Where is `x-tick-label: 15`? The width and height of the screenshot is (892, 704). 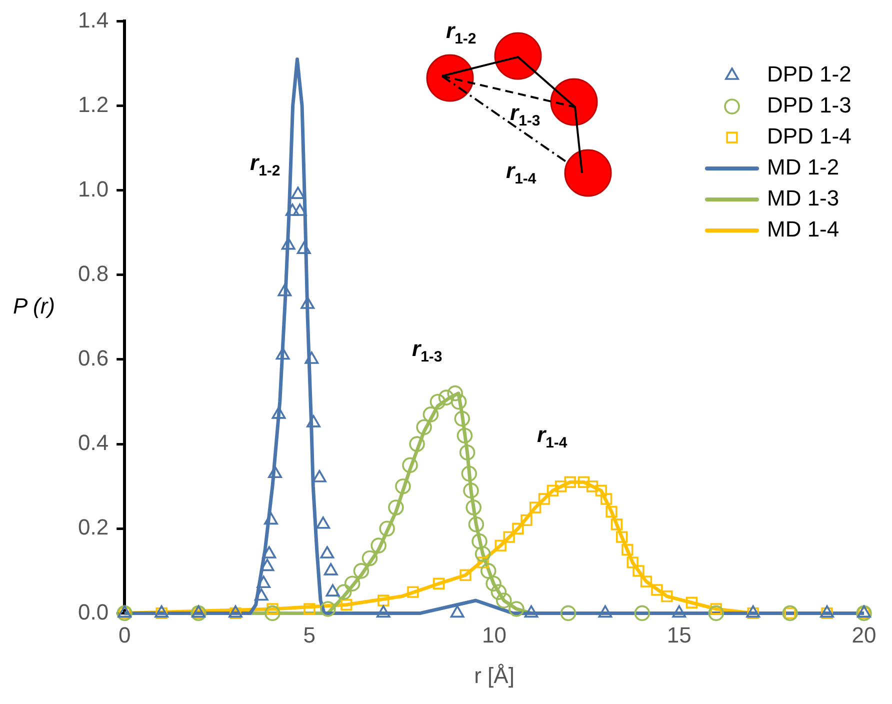 x-tick-label: 15 is located at coordinates (679, 635).